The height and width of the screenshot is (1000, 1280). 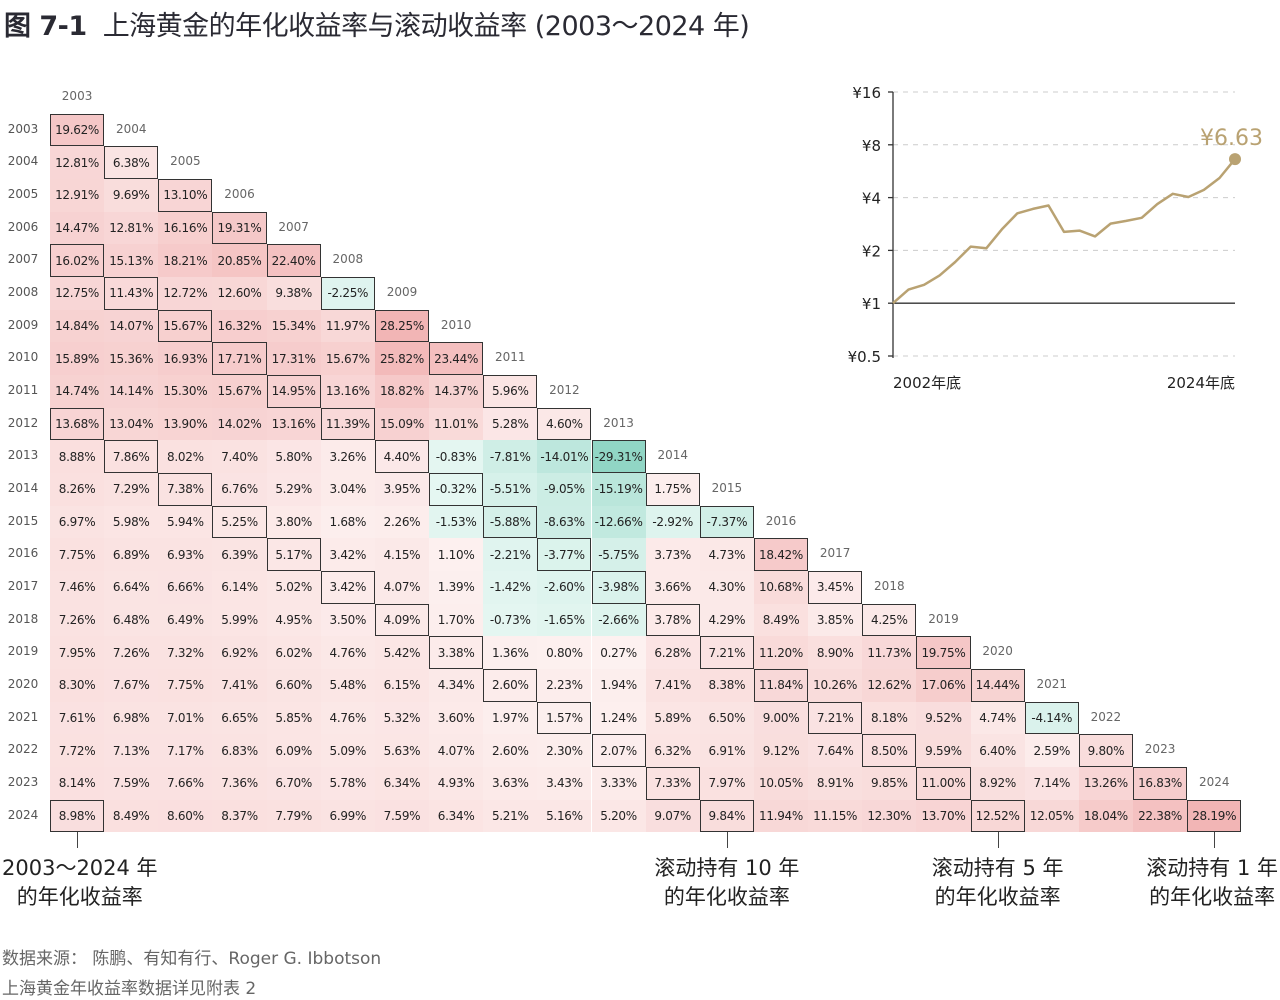 What do you see at coordinates (943, 685) in the screenshot?
I see `heatmap-cell-2019-2020: 17.06%` at bounding box center [943, 685].